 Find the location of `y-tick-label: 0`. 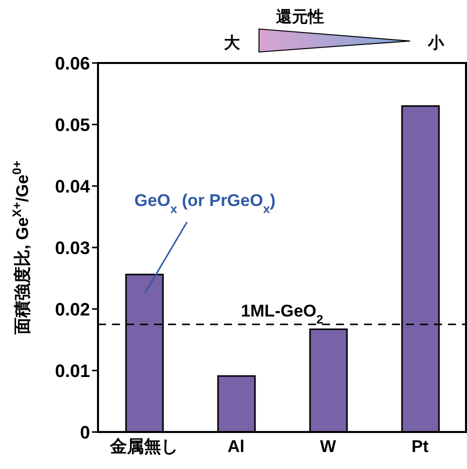

y-tick-label: 0 is located at coordinates (85, 432).